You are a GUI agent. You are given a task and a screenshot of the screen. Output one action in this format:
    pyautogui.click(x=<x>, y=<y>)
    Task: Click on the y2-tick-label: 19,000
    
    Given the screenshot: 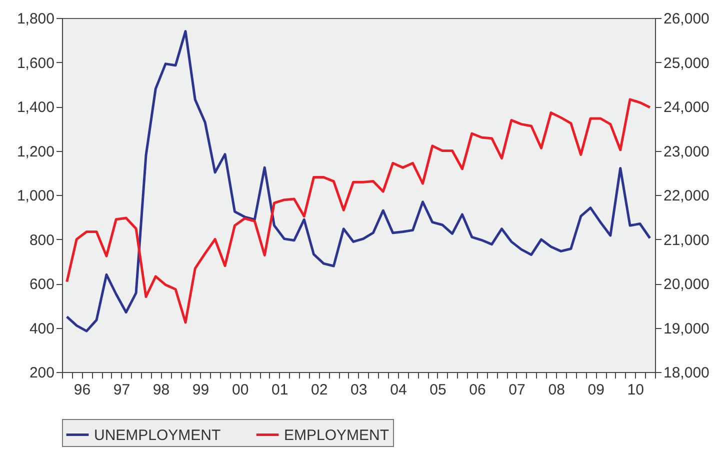 What is the action you would take?
    pyautogui.click(x=687, y=329)
    